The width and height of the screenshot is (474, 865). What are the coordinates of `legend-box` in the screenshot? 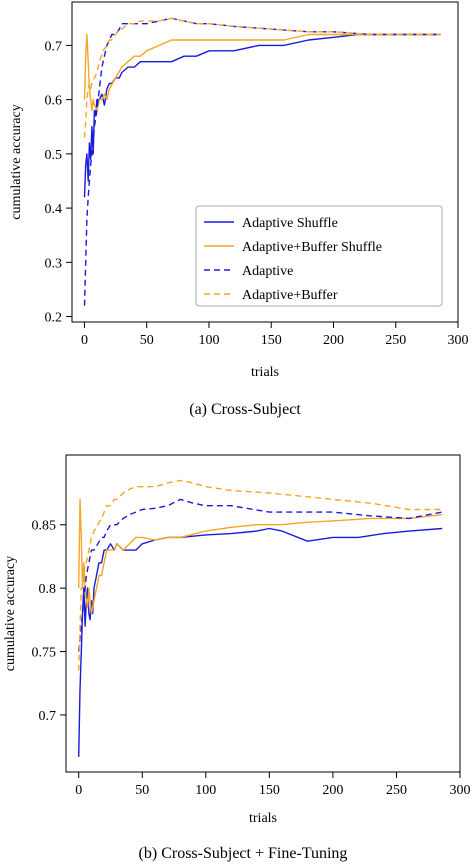 It's located at (319, 256).